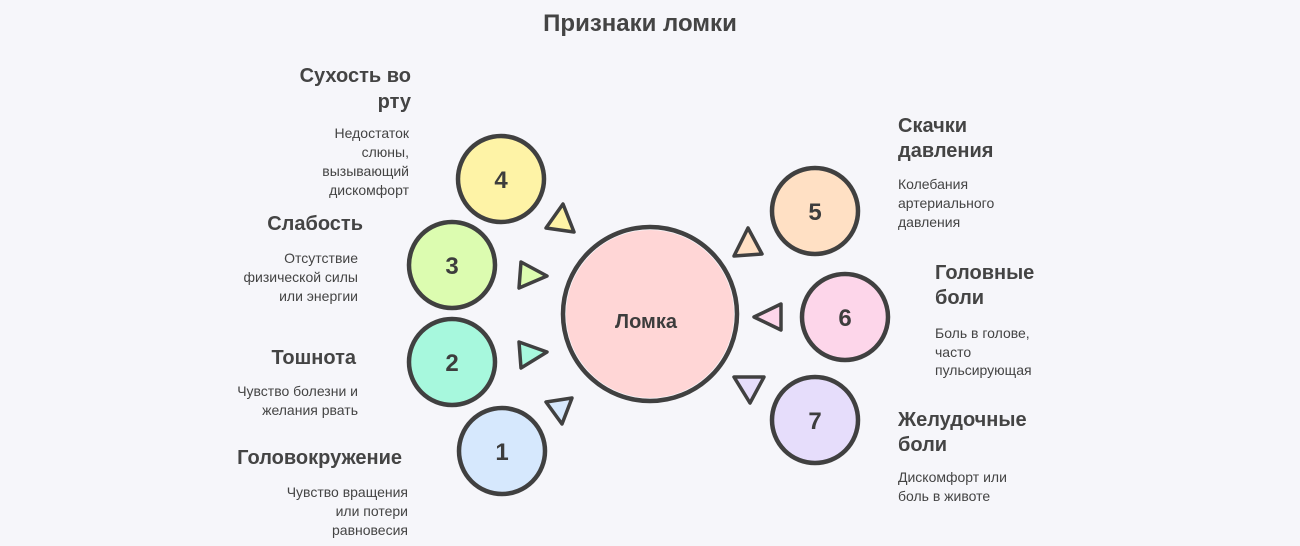 This screenshot has height=546, width=1300. I want to click on node-number: 1, so click(501, 452).